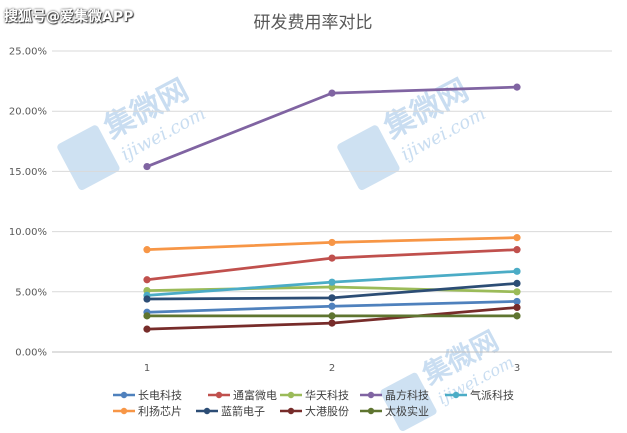 This screenshot has width=627, height=433. What do you see at coordinates (492, 395) in the screenshot?
I see `legend-label: 气派科技` at bounding box center [492, 395].